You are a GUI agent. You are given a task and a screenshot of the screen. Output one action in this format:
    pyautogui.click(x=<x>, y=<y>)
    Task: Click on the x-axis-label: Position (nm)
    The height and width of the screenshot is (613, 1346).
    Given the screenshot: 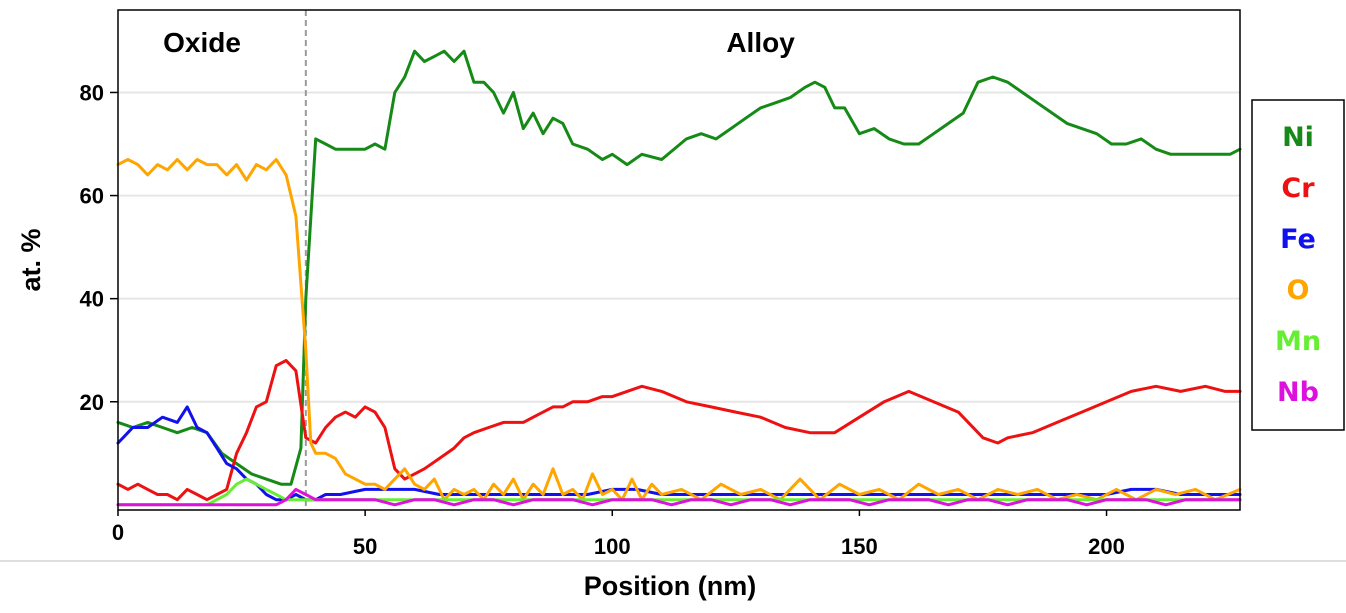 What is the action you would take?
    pyautogui.click(x=670, y=586)
    